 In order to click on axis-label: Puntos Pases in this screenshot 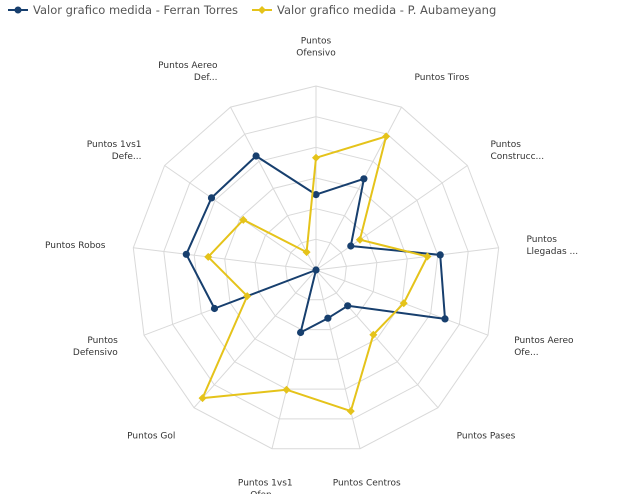, I will do `click(486, 436)`.